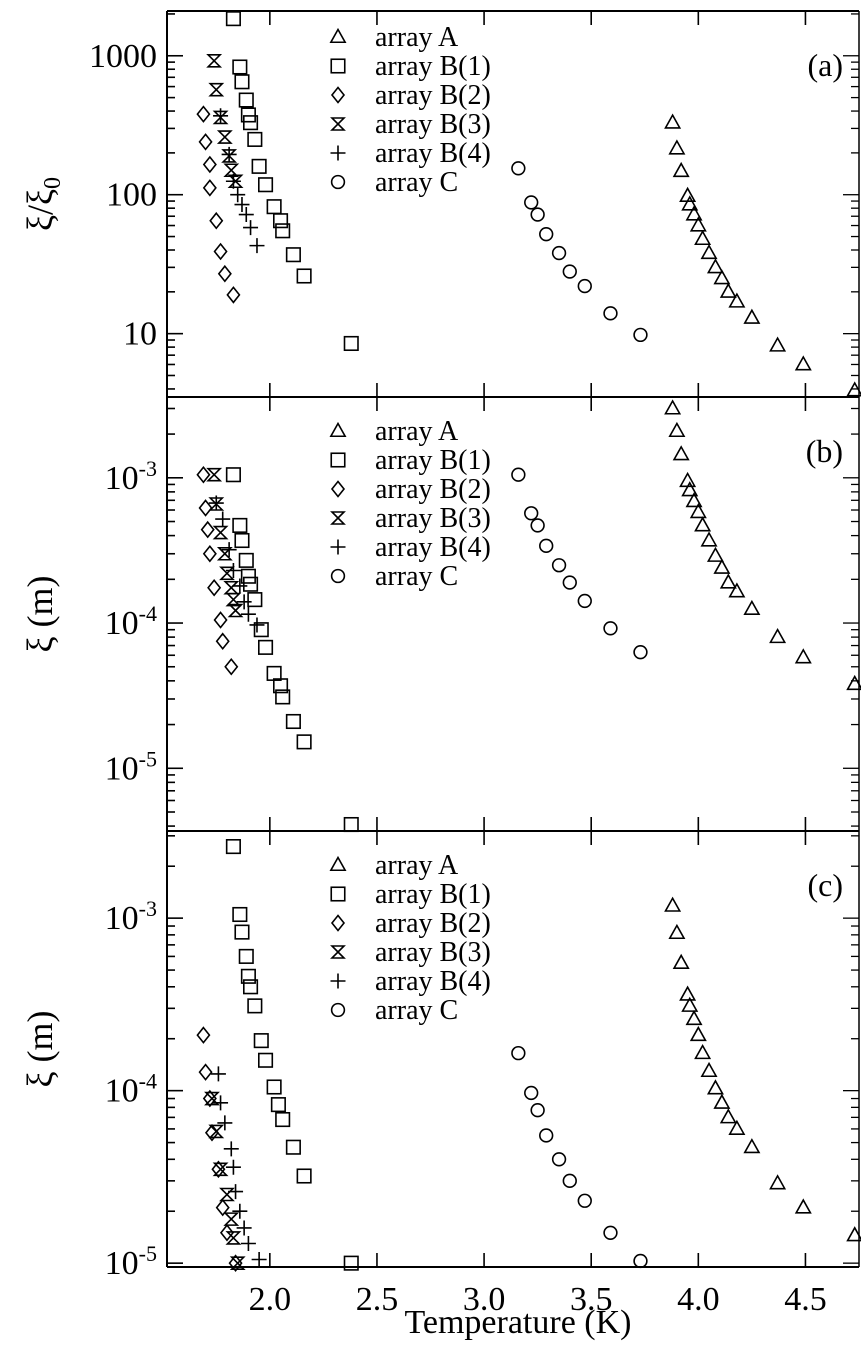 The height and width of the screenshot is (1349, 861). What do you see at coordinates (410, 923) in the screenshot?
I see `legend-item: array B(2)` at bounding box center [410, 923].